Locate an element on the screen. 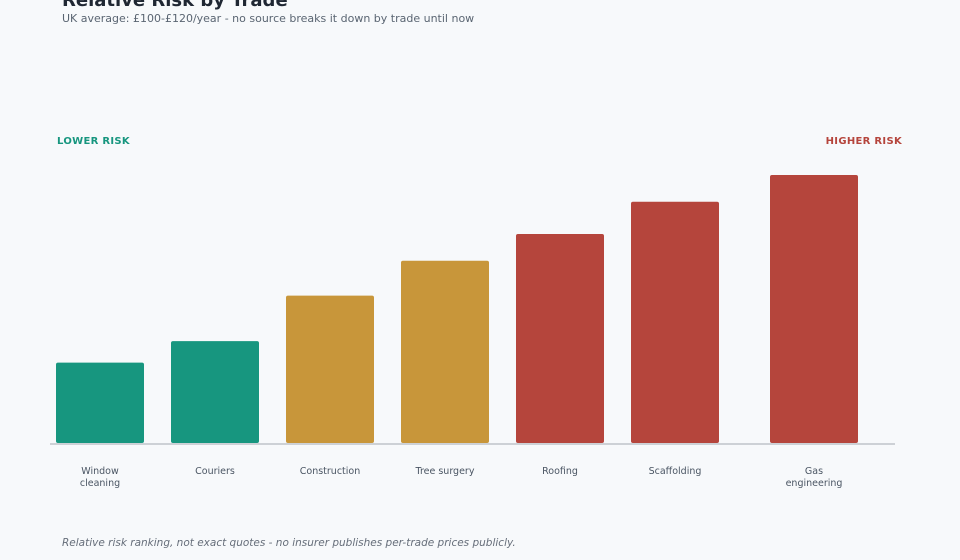 Image resolution: width=960 pixels, height=560 pixels. x-tick-label: Gas engineering is located at coordinates (814, 478).